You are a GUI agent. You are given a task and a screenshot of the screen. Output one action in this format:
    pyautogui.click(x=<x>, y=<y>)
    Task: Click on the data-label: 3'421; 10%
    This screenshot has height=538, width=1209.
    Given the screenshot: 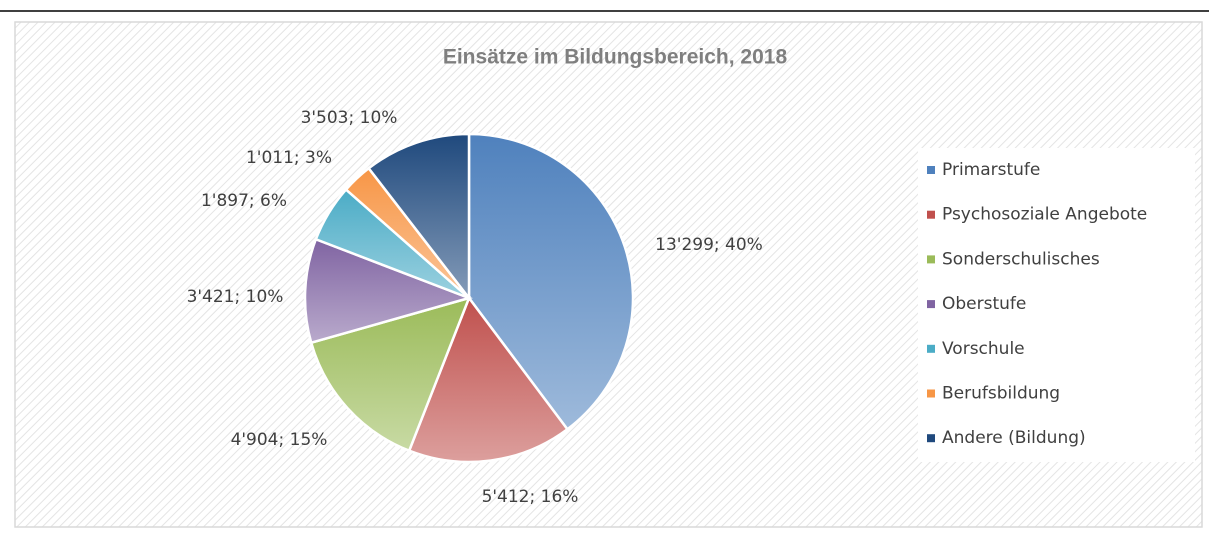 What is the action you would take?
    pyautogui.click(x=235, y=297)
    